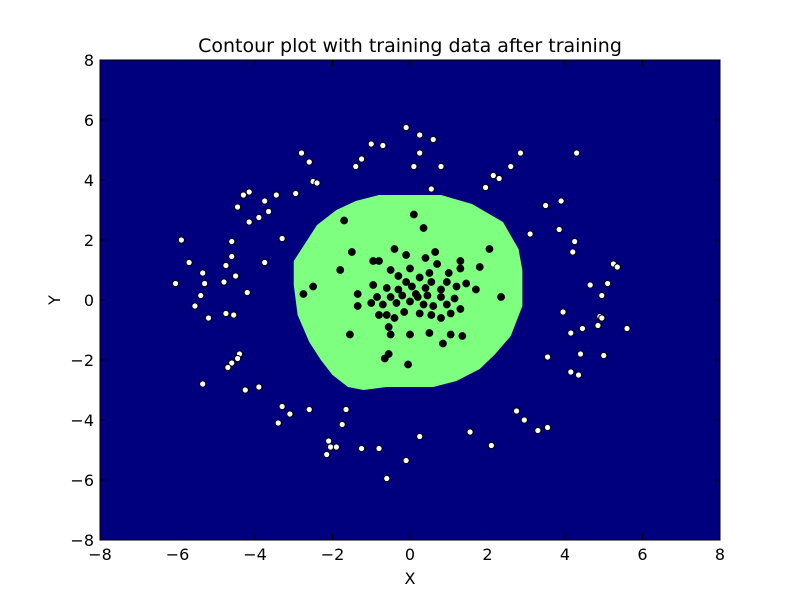 The height and width of the screenshot is (600, 800). What do you see at coordinates (89, 240) in the screenshot?
I see `y-tick-label: 2` at bounding box center [89, 240].